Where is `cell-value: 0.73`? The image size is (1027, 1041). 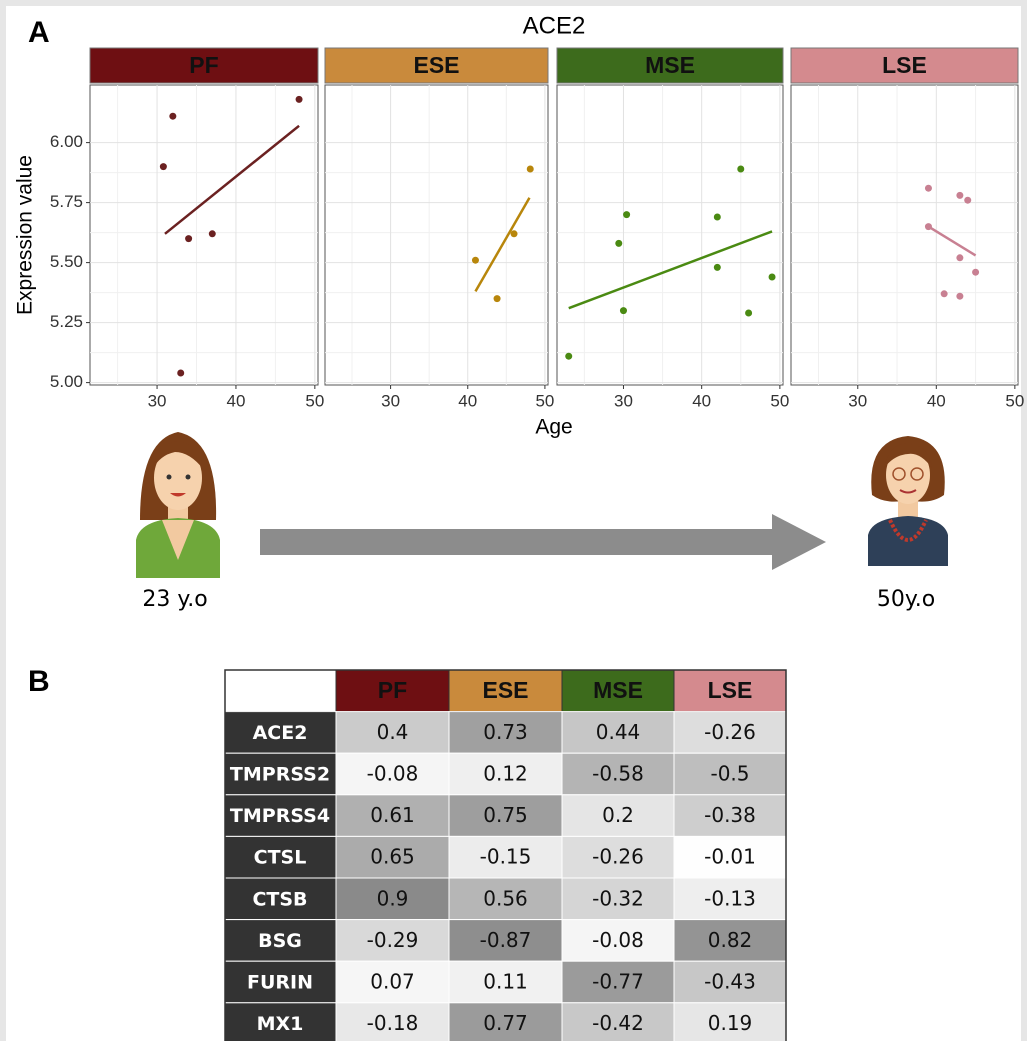 cell-value: 0.73 is located at coordinates (505, 732).